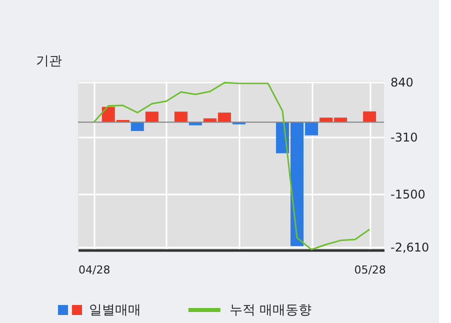 The height and width of the screenshot is (323, 451). What do you see at coordinates (402, 82) in the screenshot?
I see `y-tick-label: 840` at bounding box center [402, 82].